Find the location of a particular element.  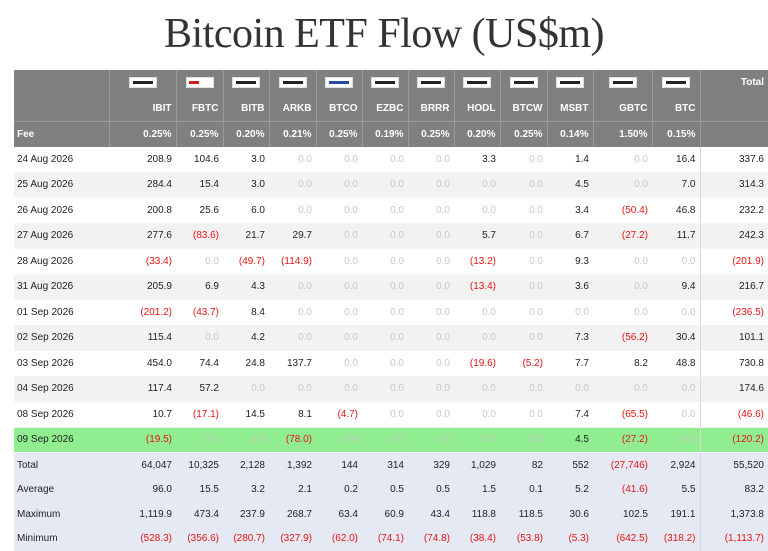

fee-value: 0.15% is located at coordinates (676, 135).